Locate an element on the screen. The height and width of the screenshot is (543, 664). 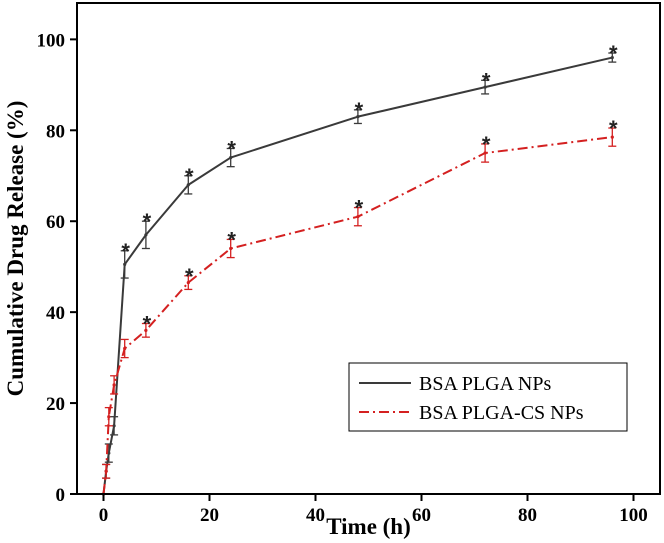
x-tick-label: 80 is located at coordinates (527, 515).